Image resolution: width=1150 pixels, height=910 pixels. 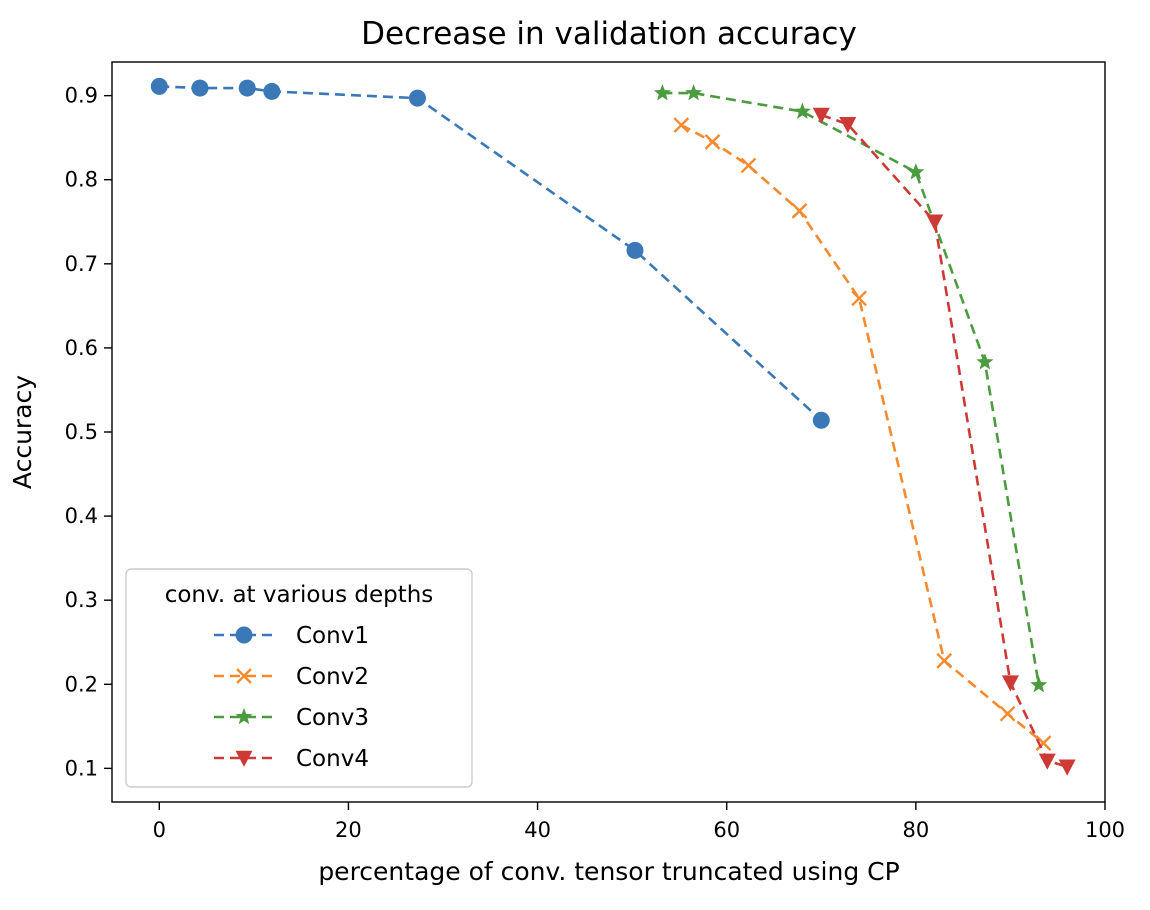 What do you see at coordinates (332, 677) in the screenshot?
I see `legend-label: Conv2` at bounding box center [332, 677].